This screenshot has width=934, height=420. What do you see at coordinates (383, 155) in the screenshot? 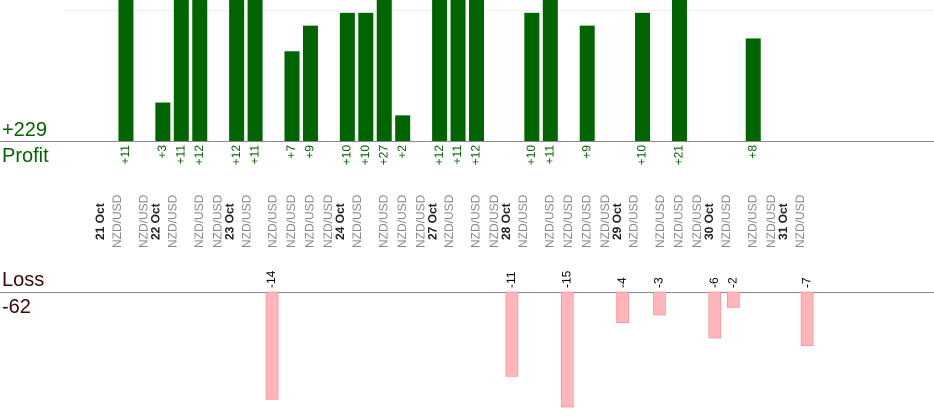
I see `profit-value-label: +27` at bounding box center [383, 155].